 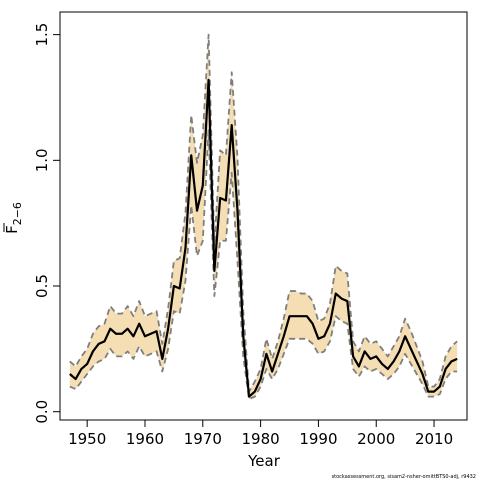 What do you see at coordinates (264, 461) in the screenshot?
I see `x-axis-title: Year` at bounding box center [264, 461].